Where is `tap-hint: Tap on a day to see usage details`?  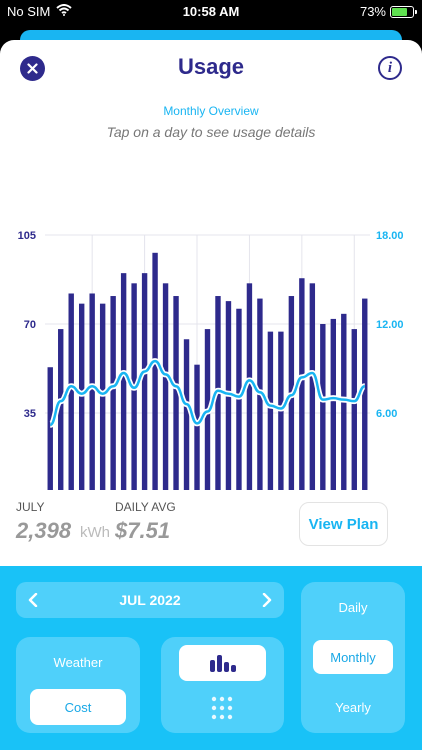 tap-hint: Tap on a day to see usage details is located at coordinates (211, 132).